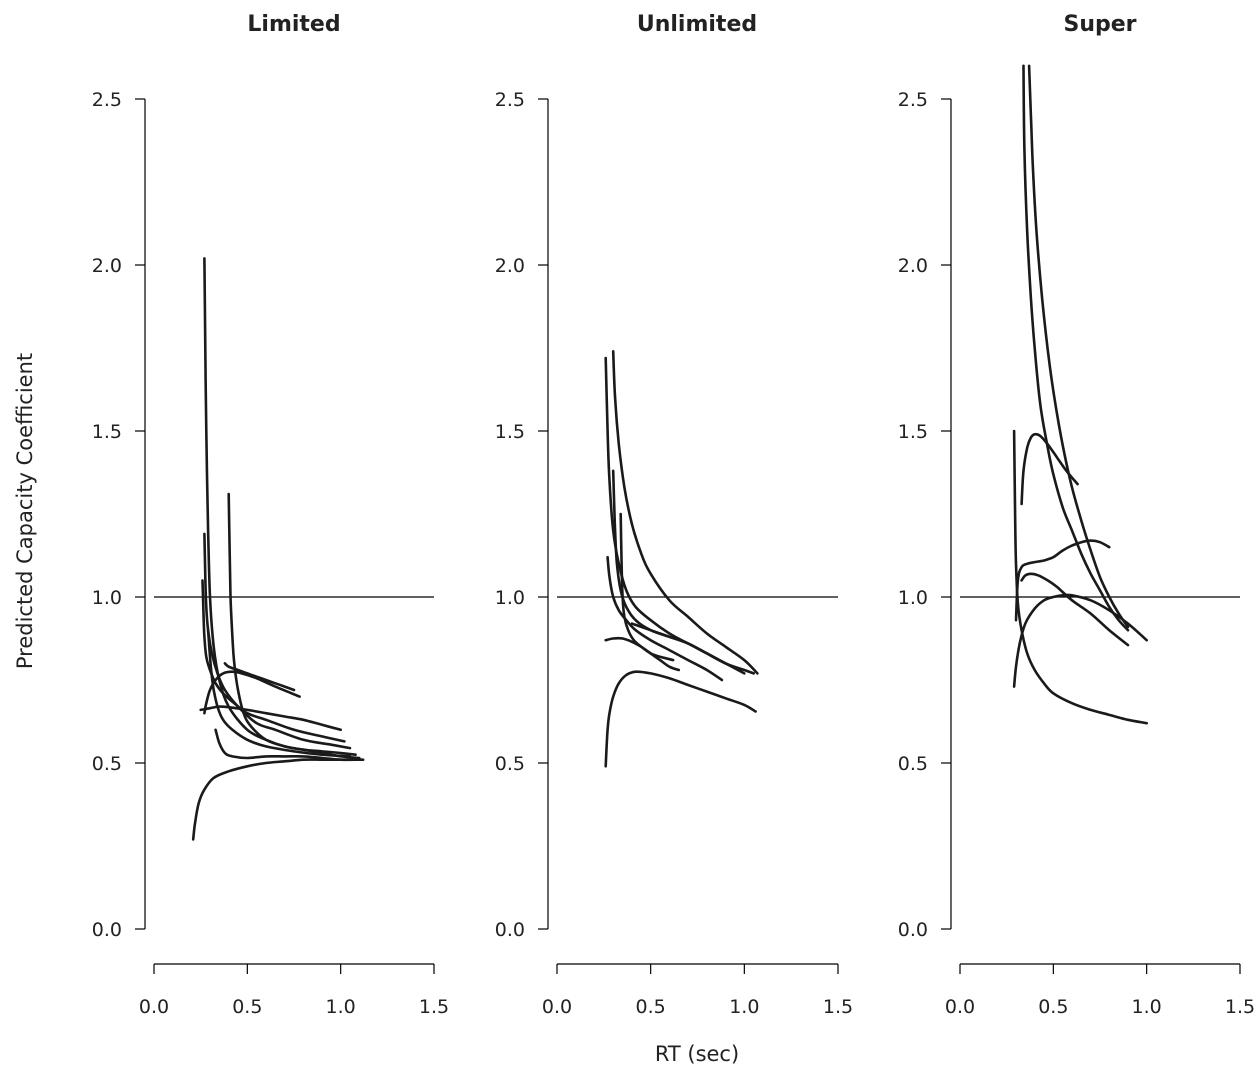 The image size is (1259, 1078). I want to click on panel-title: Super, so click(1099, 24).